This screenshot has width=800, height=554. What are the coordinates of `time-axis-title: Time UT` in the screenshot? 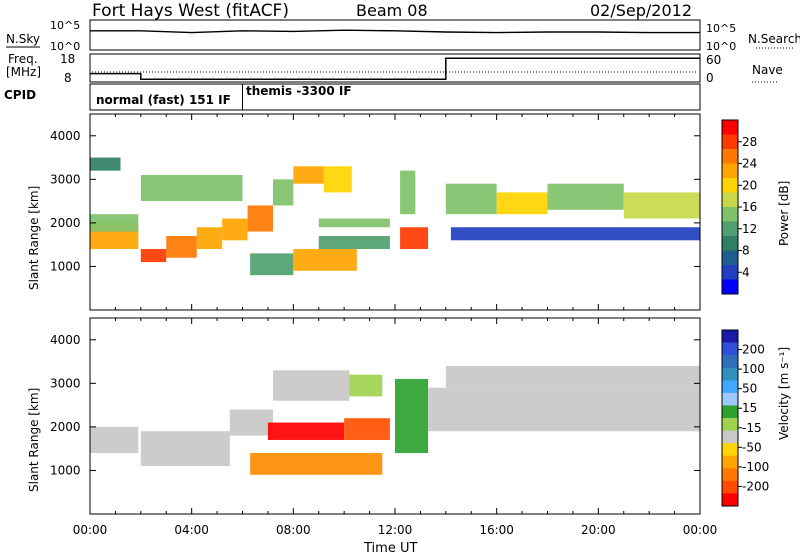 It's located at (390, 547).